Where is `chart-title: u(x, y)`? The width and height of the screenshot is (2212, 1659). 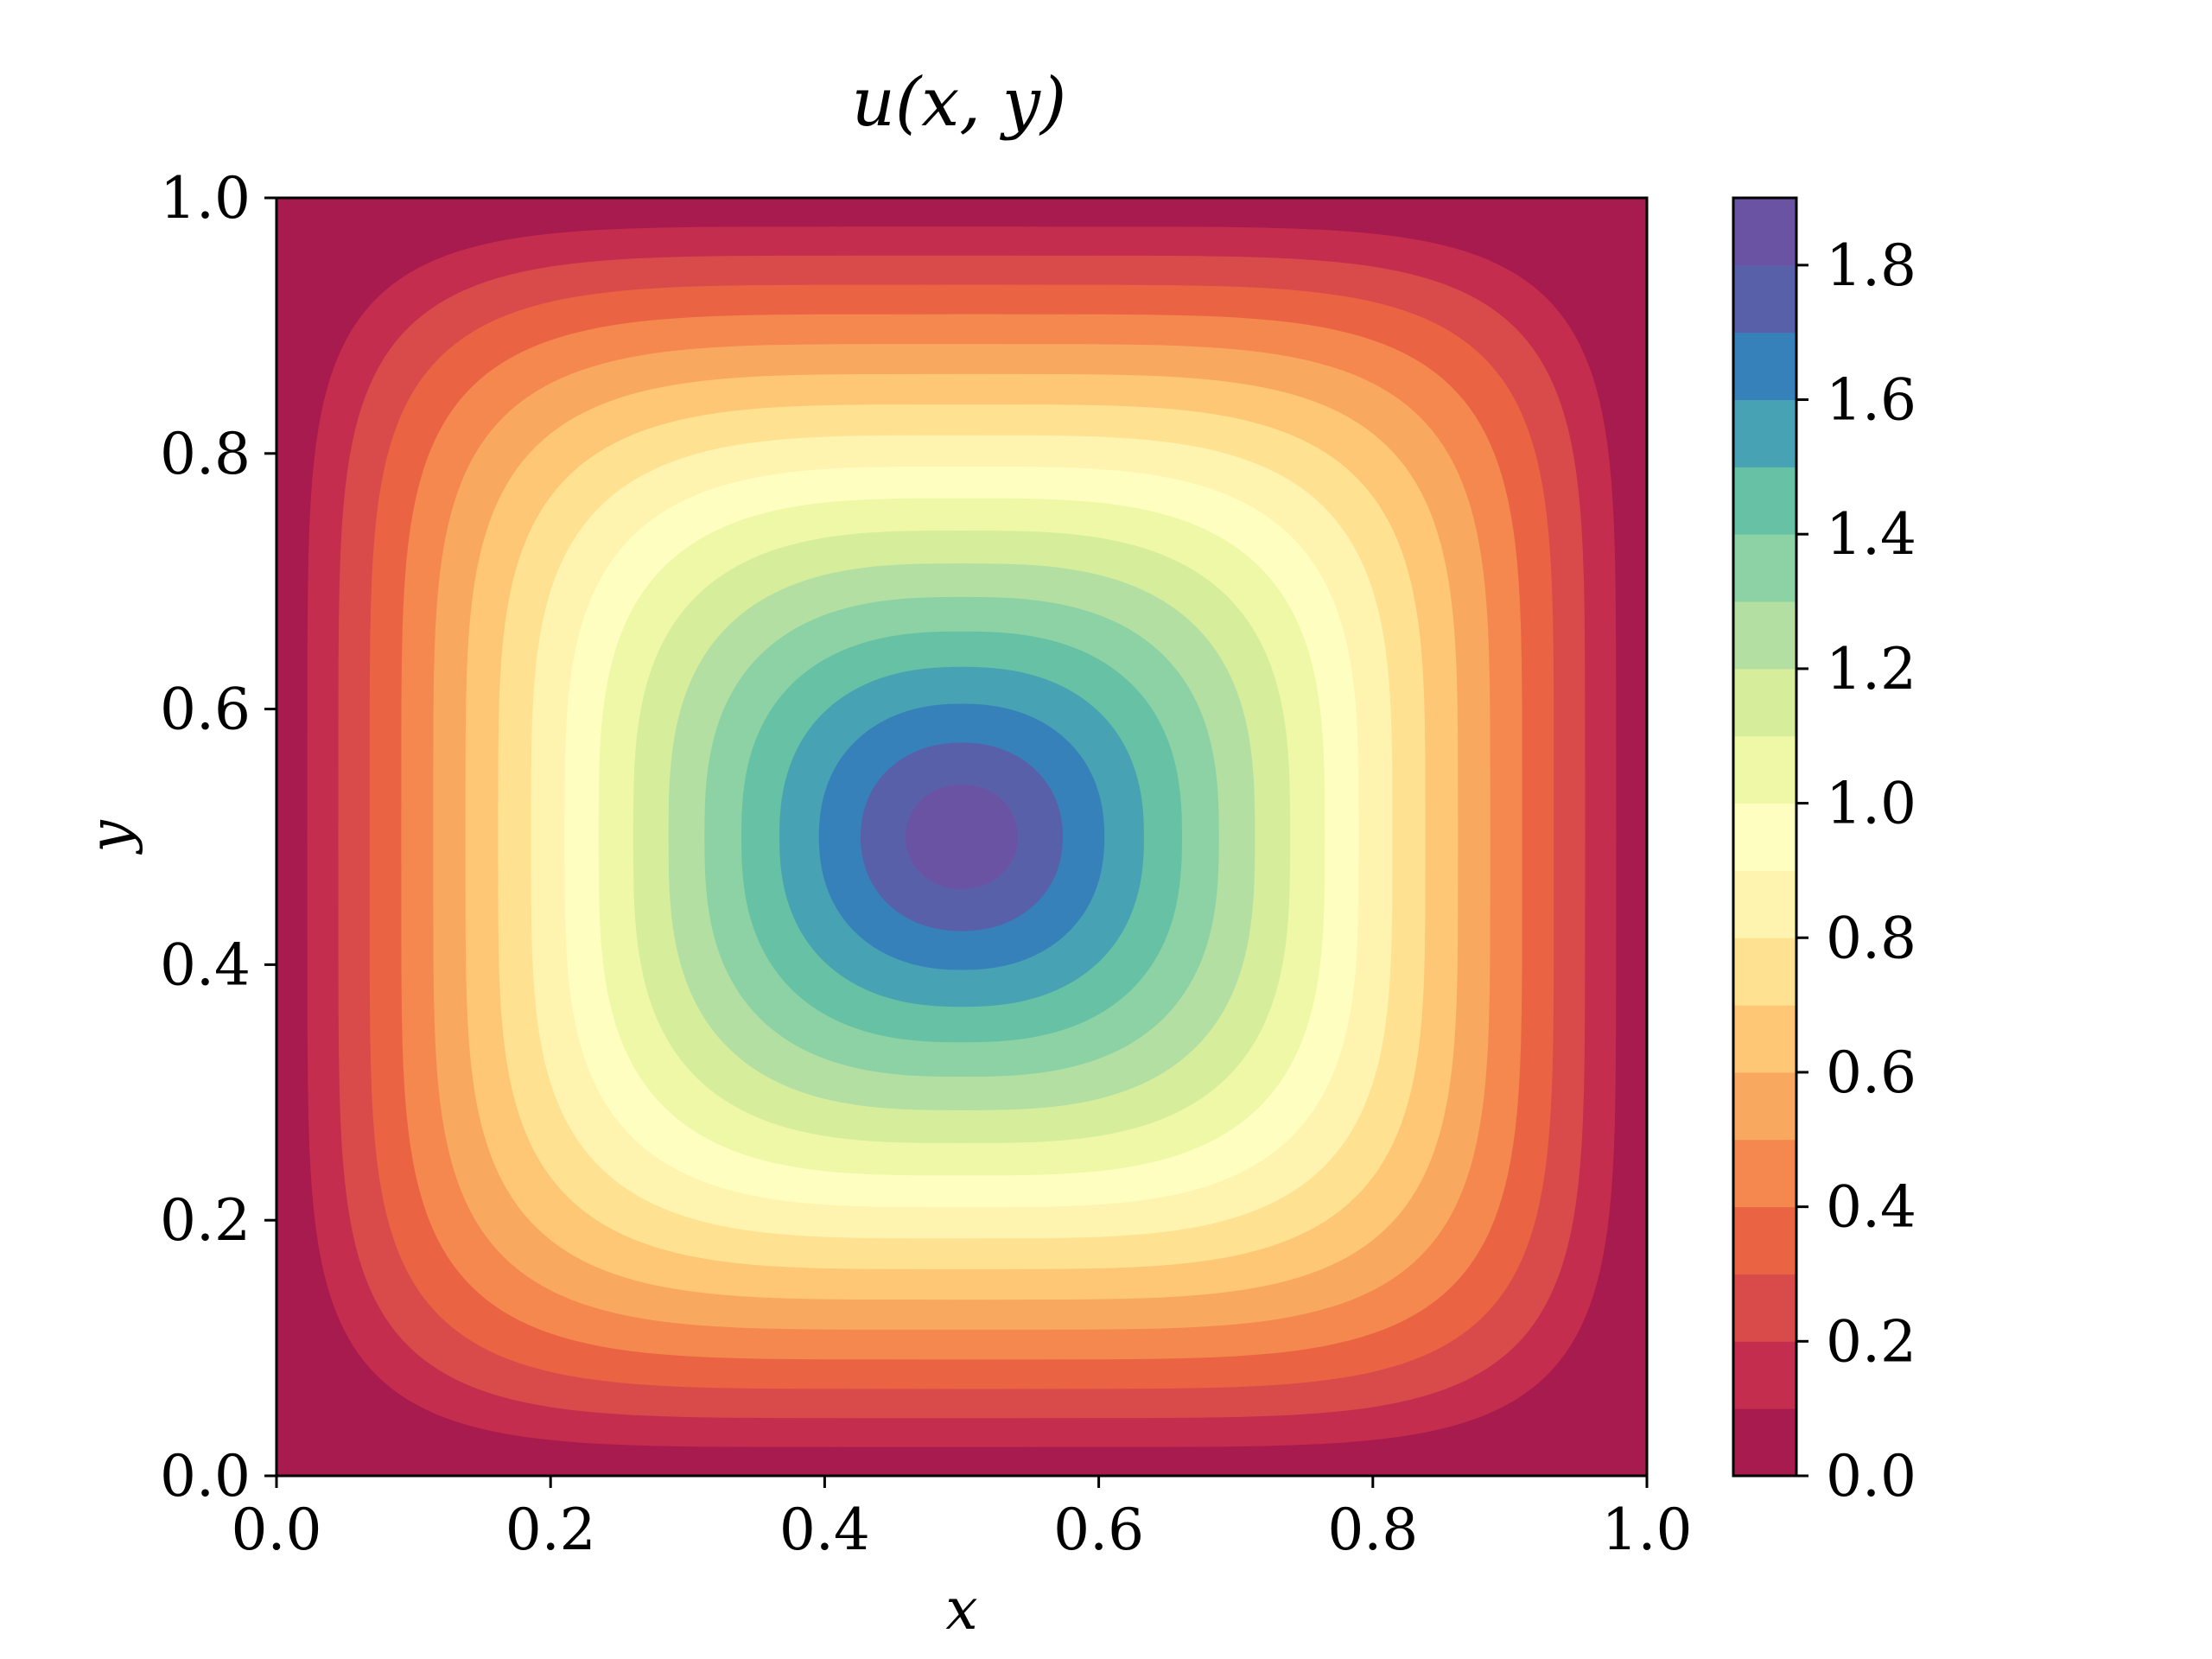
chart-title: u(x, y) is located at coordinates (959, 103).